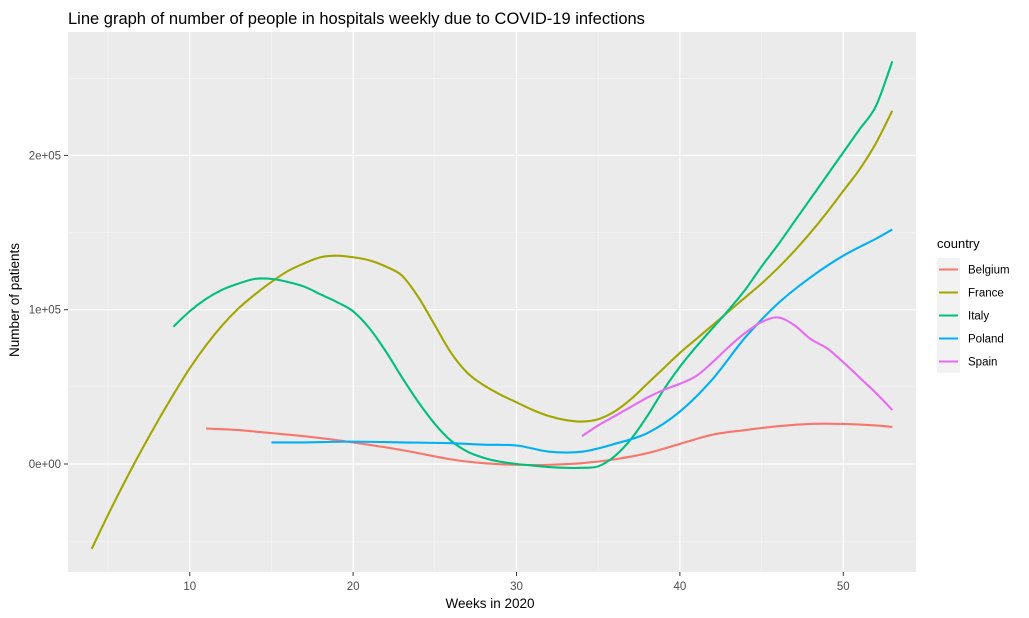 Image resolution: width=1029 pixels, height=618 pixels. I want to click on series-line-belgium, so click(549, 444).